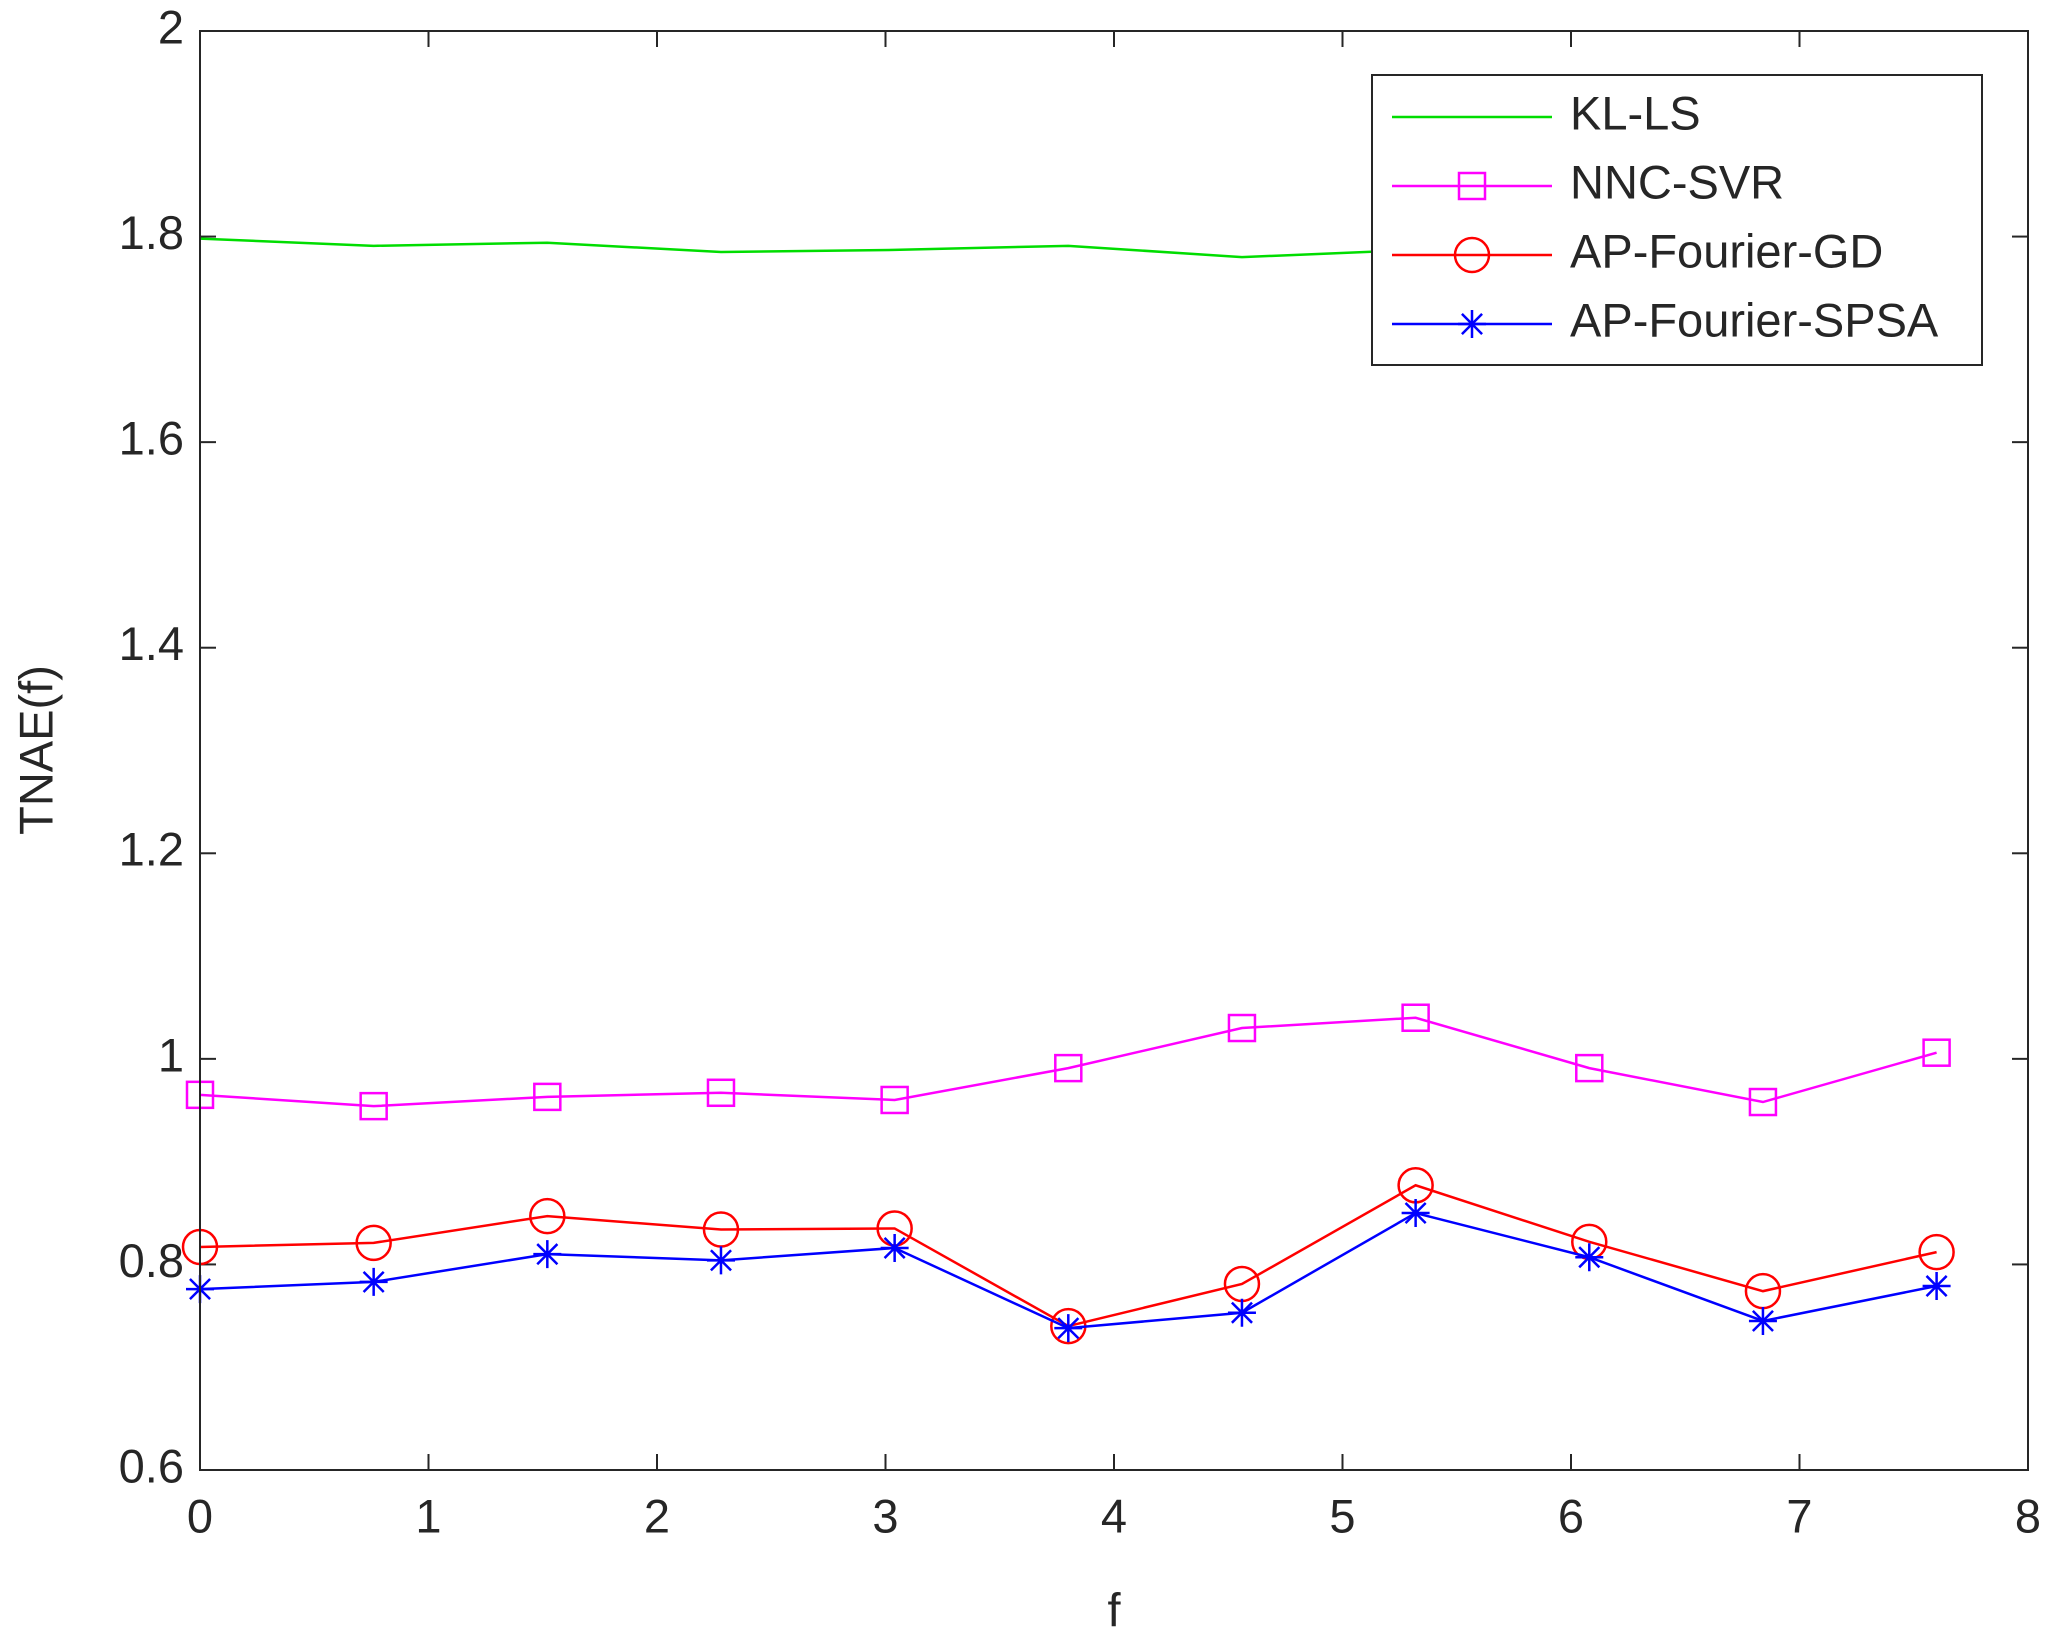 The image size is (2057, 1650). I want to click on y-tick-label: 1.6, so click(151, 438).